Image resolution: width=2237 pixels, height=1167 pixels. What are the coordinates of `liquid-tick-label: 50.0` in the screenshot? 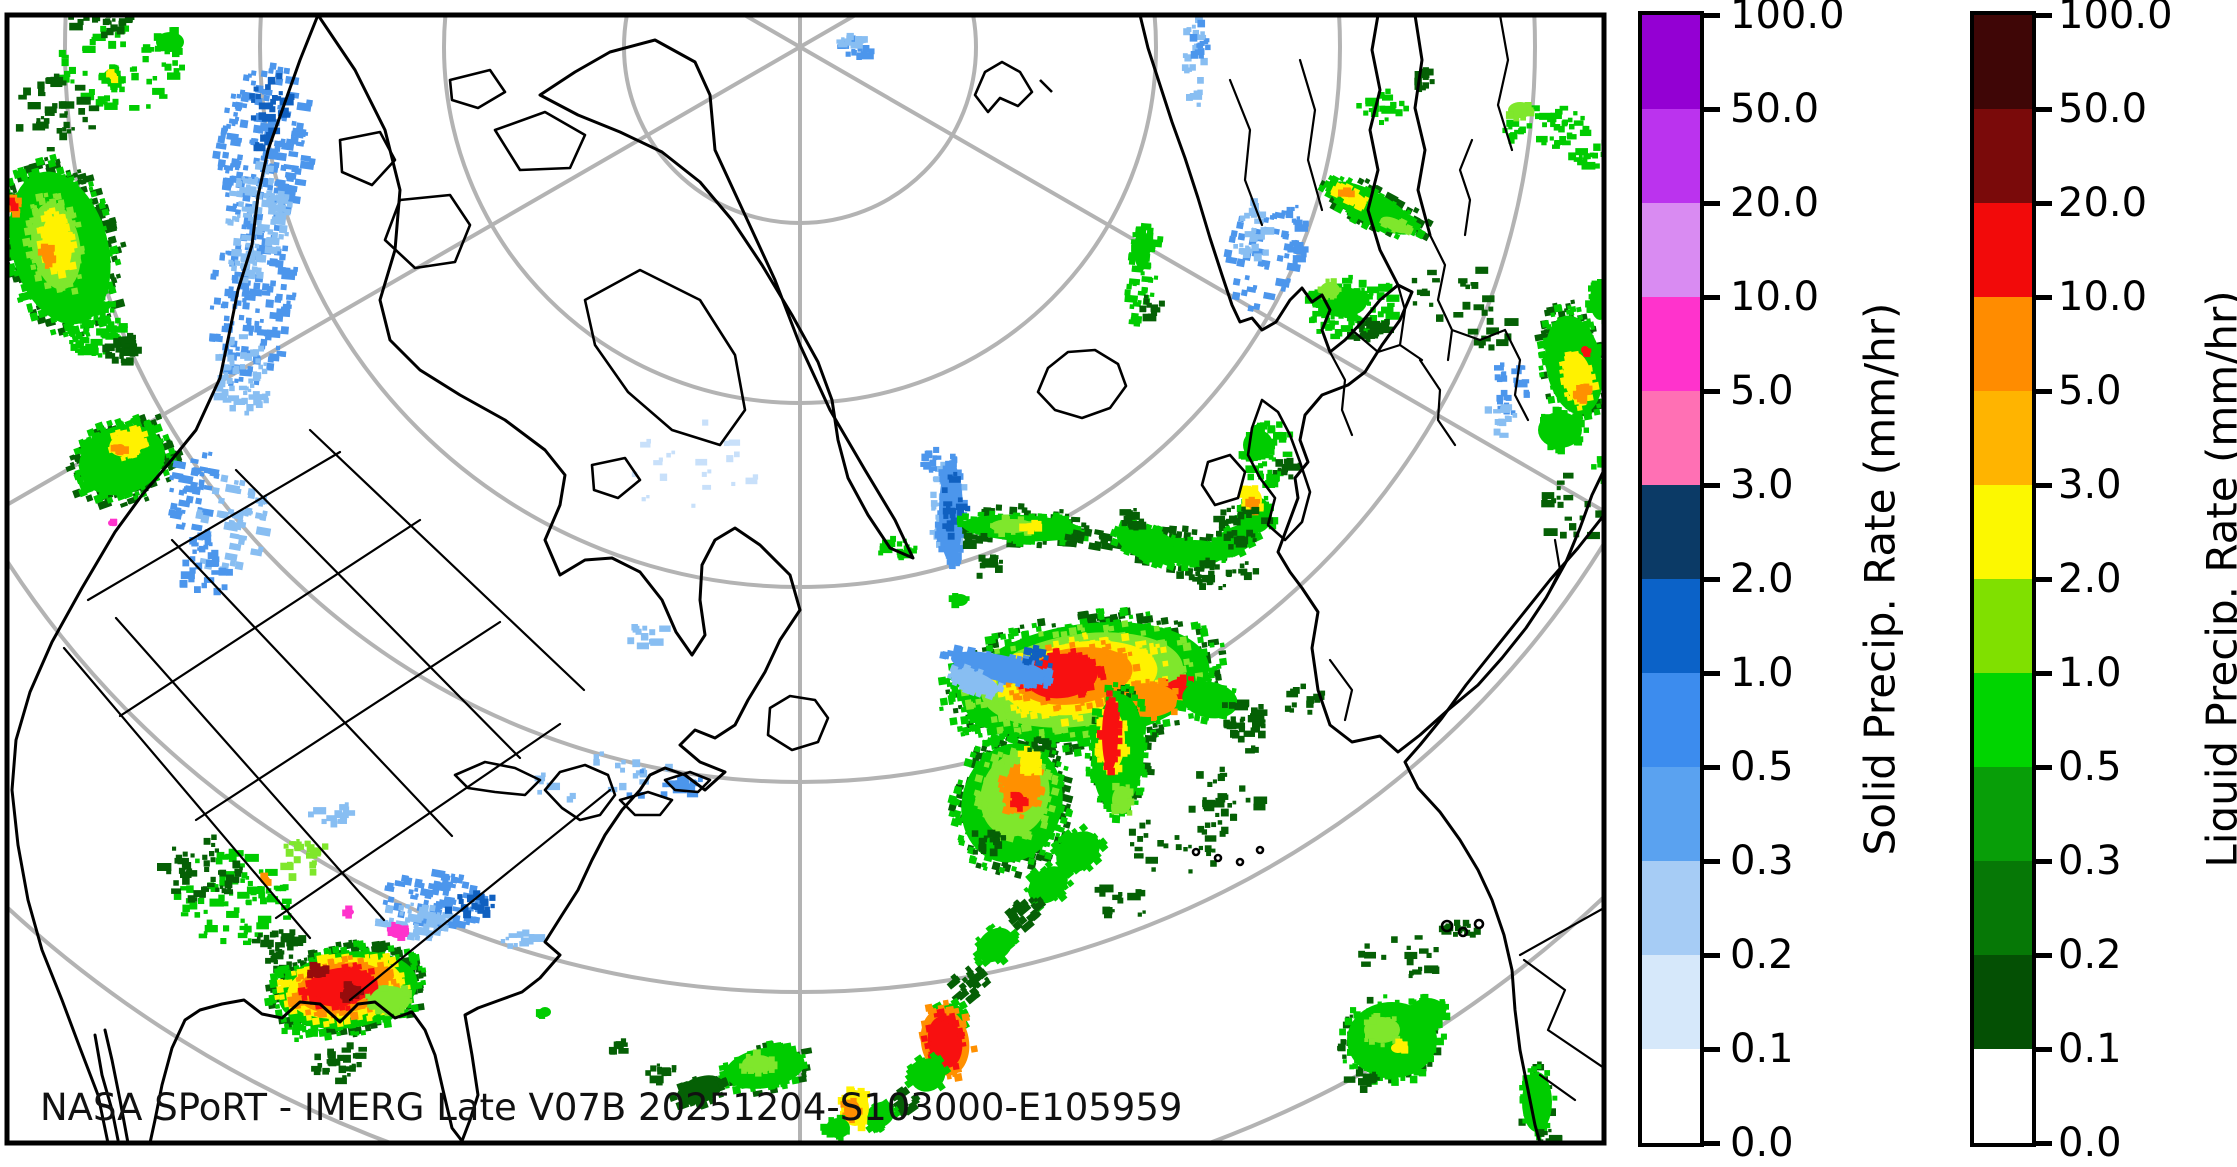 It's located at (2103, 109).